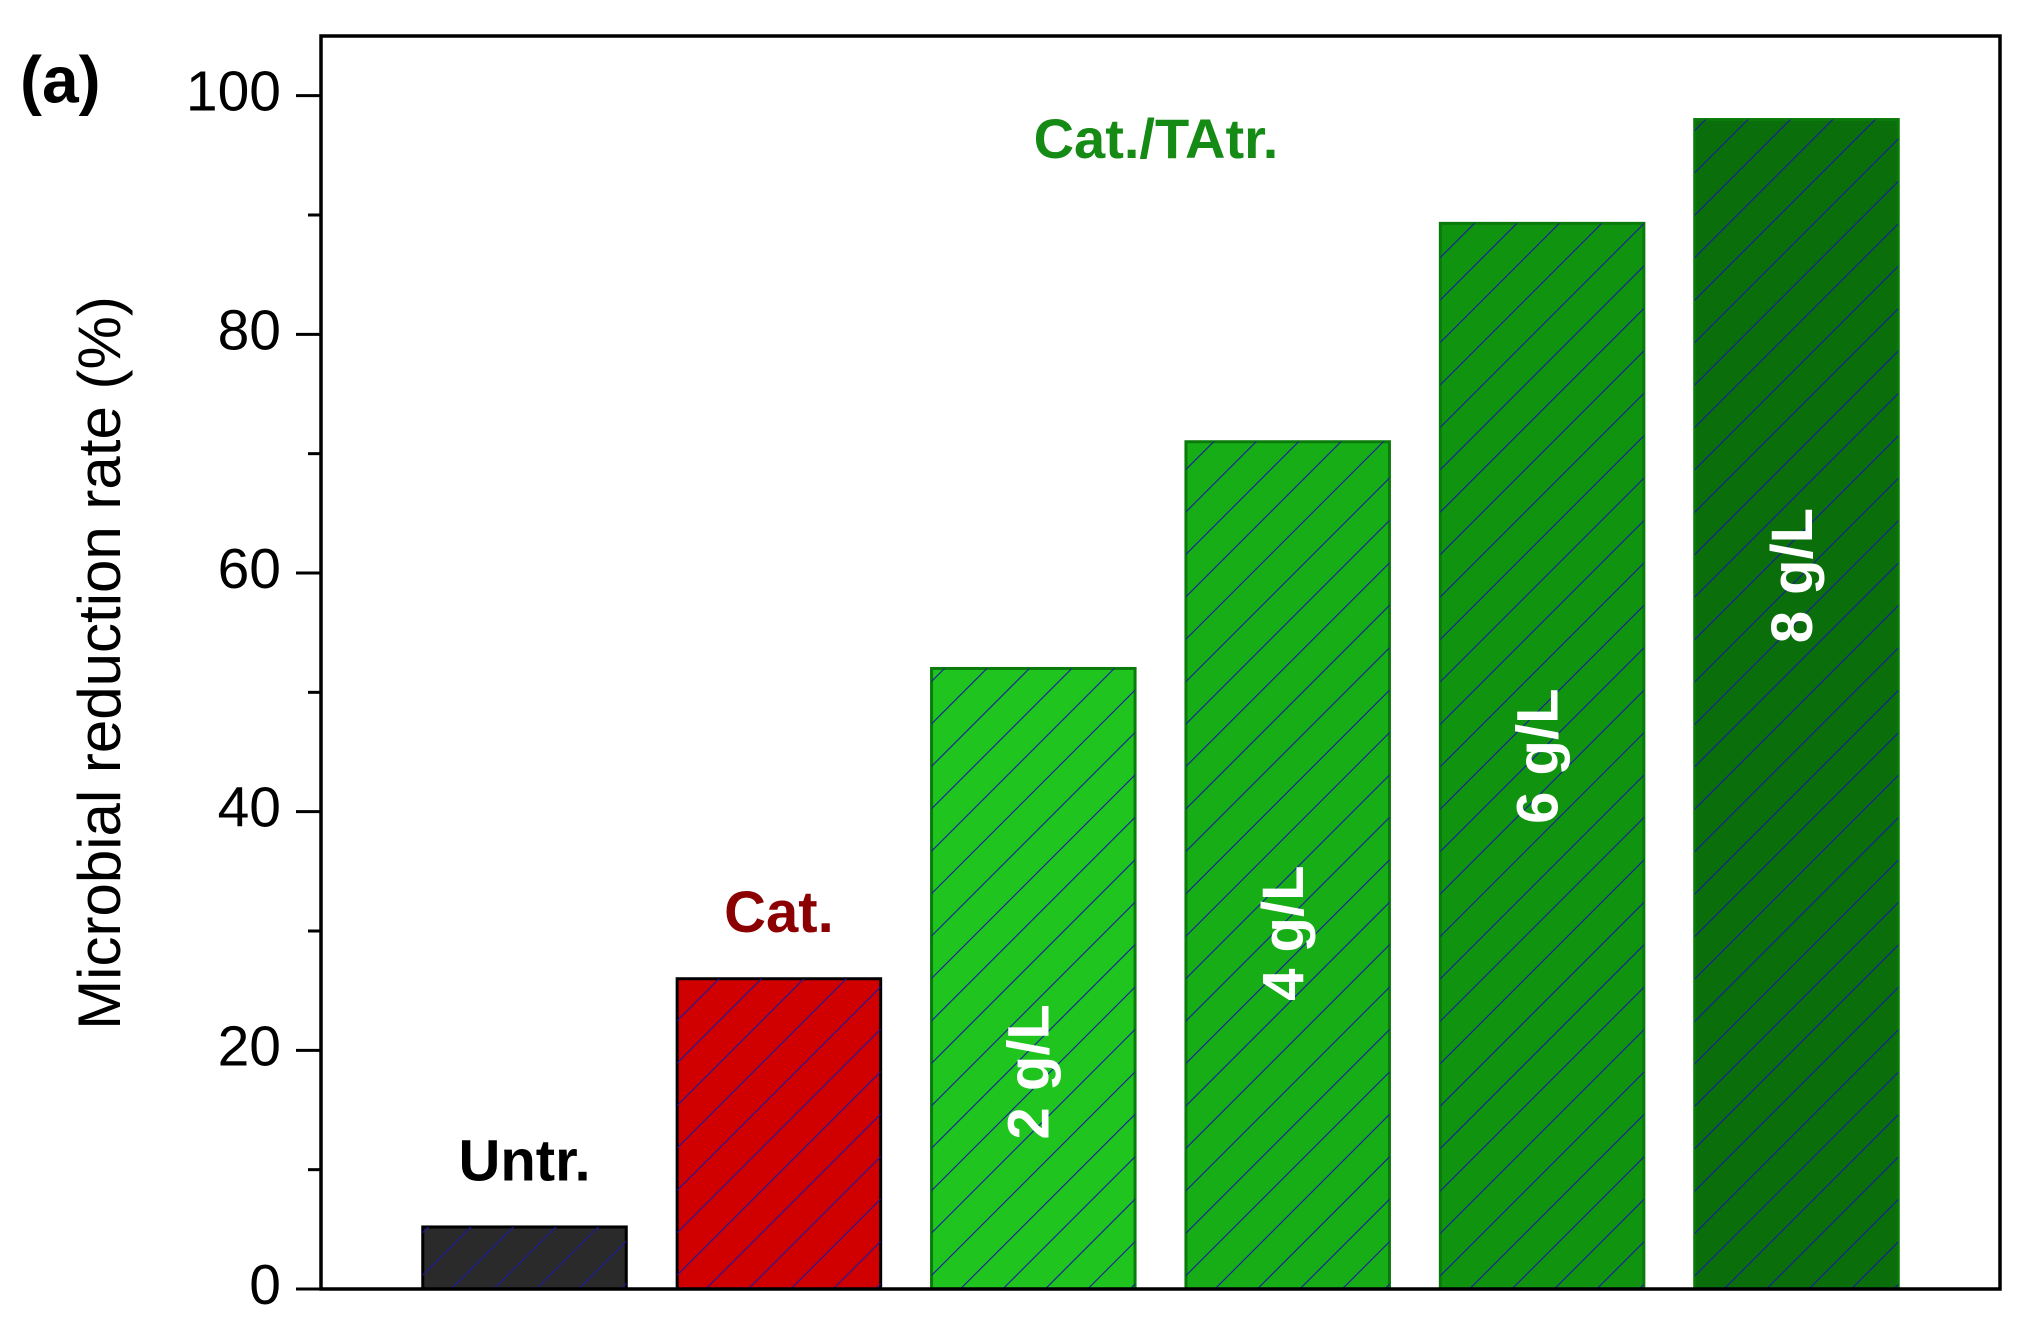 The height and width of the screenshot is (1341, 2037). Describe the element at coordinates (1792, 575) in the screenshot. I see `bar-label: 8 g/L` at that location.